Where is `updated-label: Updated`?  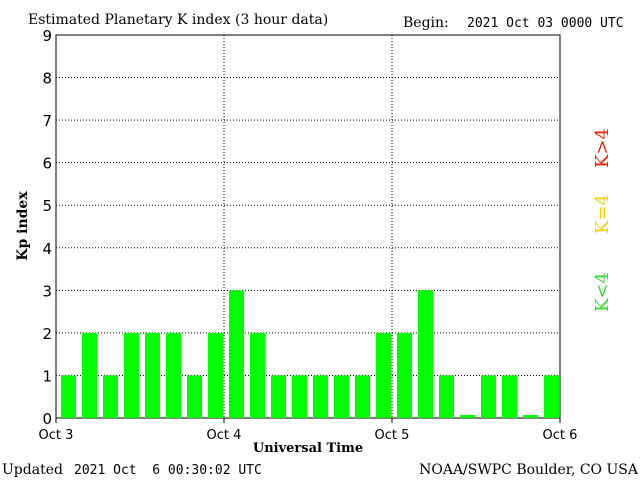 updated-label: Updated is located at coordinates (32, 470).